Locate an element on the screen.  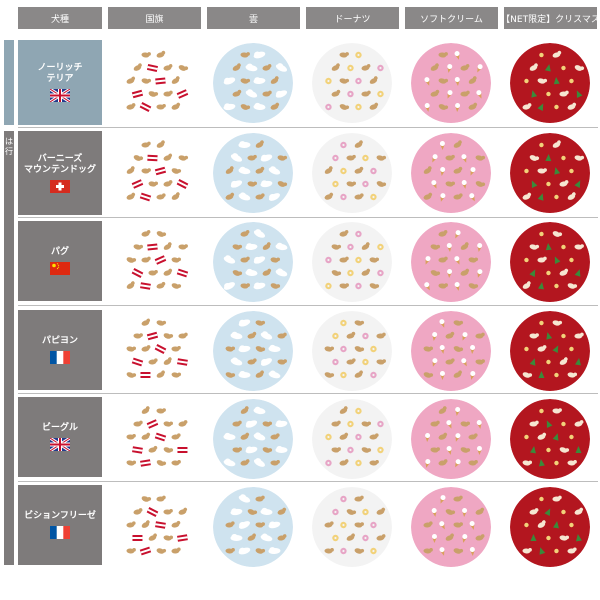
header-label: 国旗 is located at coordinates (154, 19).